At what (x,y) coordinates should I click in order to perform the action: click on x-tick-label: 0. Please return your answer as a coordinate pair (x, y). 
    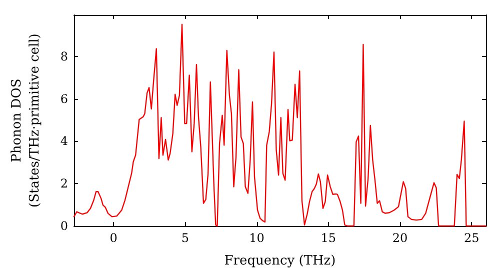
    Looking at the image, I should click on (114, 238).